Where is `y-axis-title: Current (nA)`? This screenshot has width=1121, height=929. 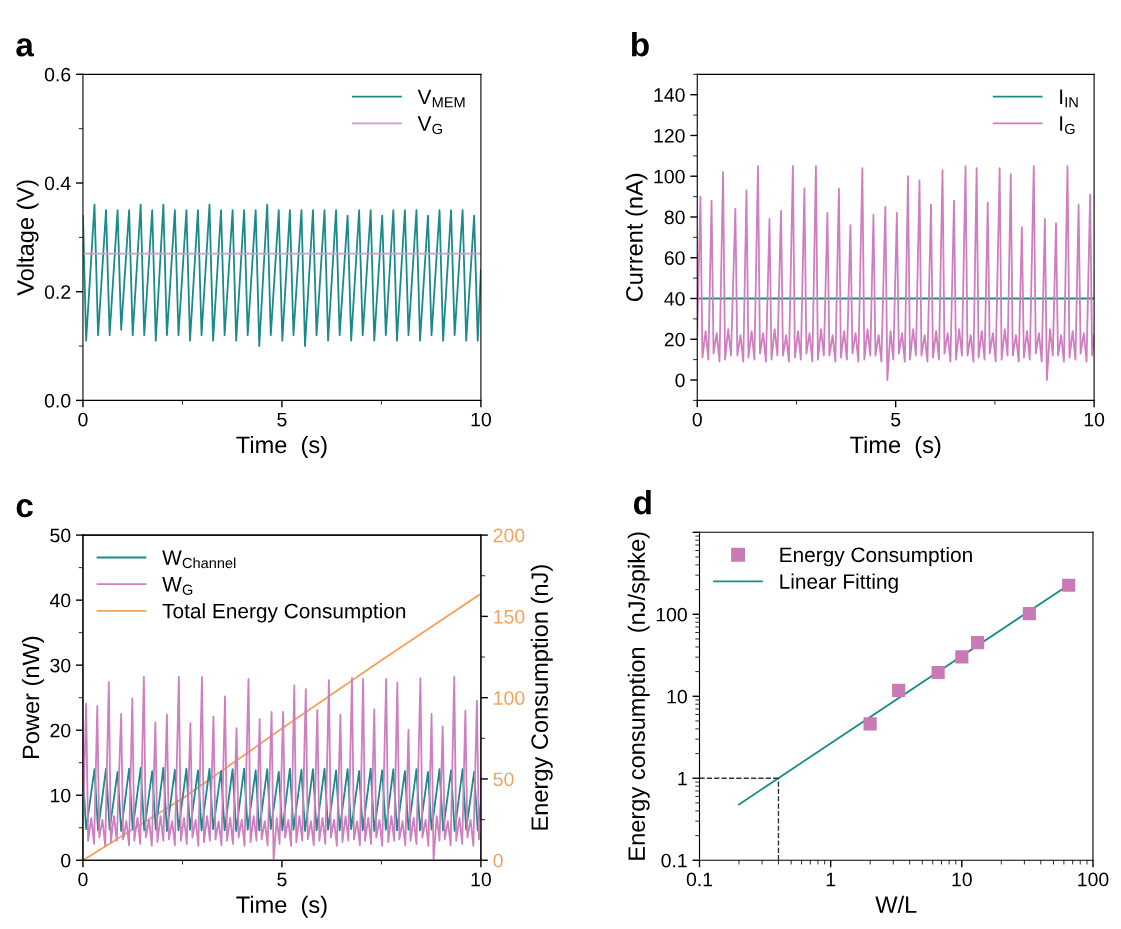
y-axis-title: Current (nA) is located at coordinates (636, 237).